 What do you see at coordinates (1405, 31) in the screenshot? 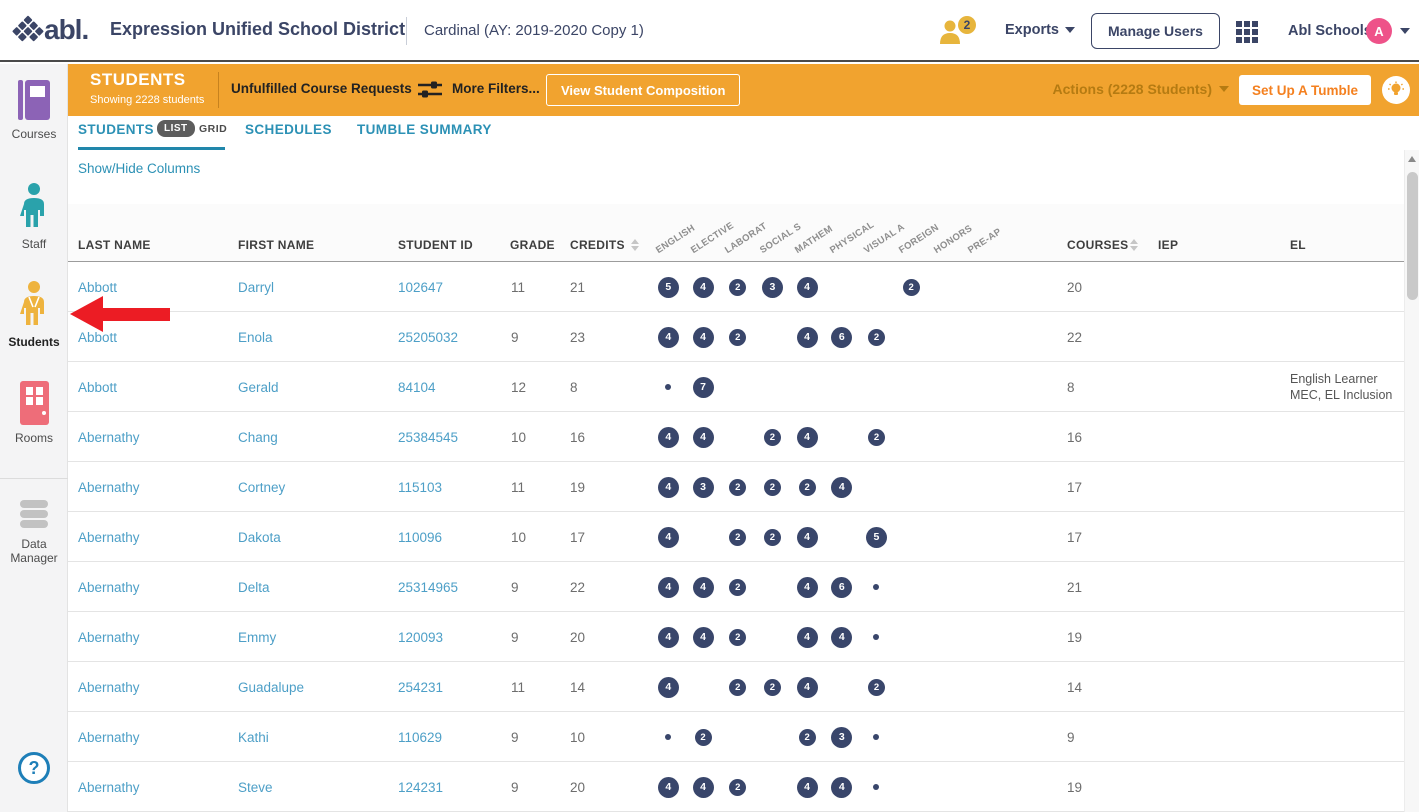
I see `account-chevron-down-icon` at bounding box center [1405, 31].